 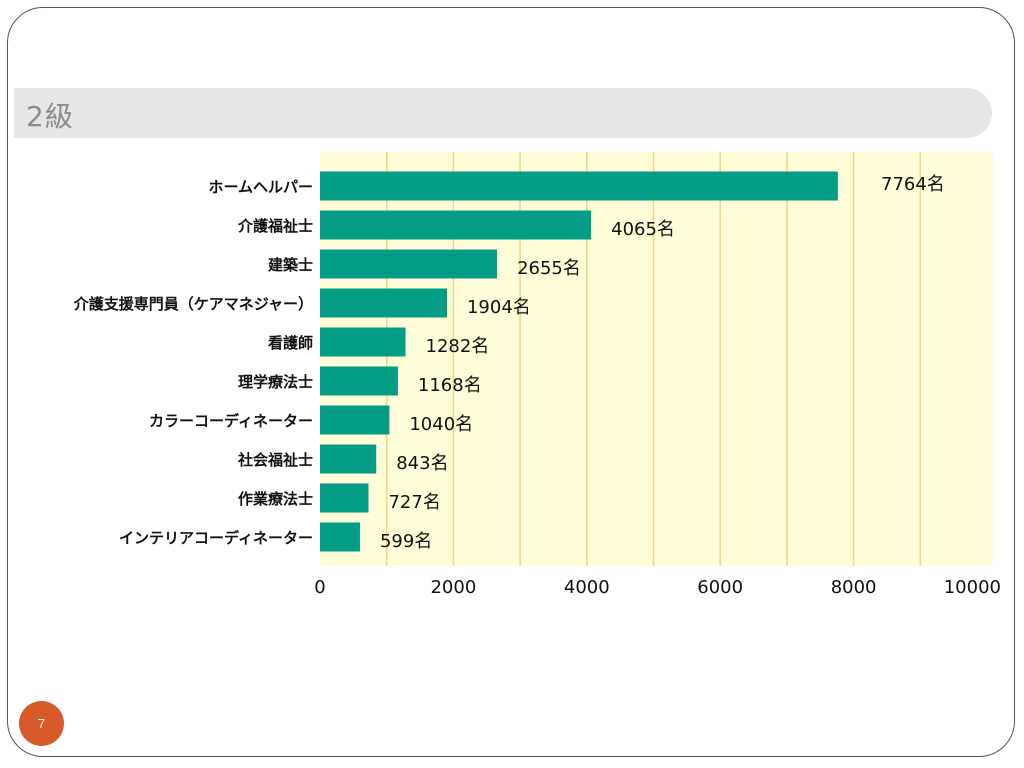 I want to click on value-label: 599名, so click(x=406, y=541).